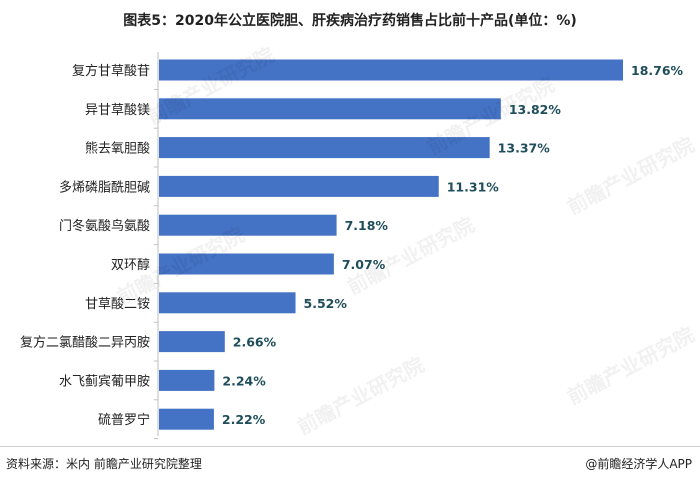  What do you see at coordinates (85, 343) in the screenshot?
I see `category-label: 复方二氯醋酸二异丙胺` at bounding box center [85, 343].